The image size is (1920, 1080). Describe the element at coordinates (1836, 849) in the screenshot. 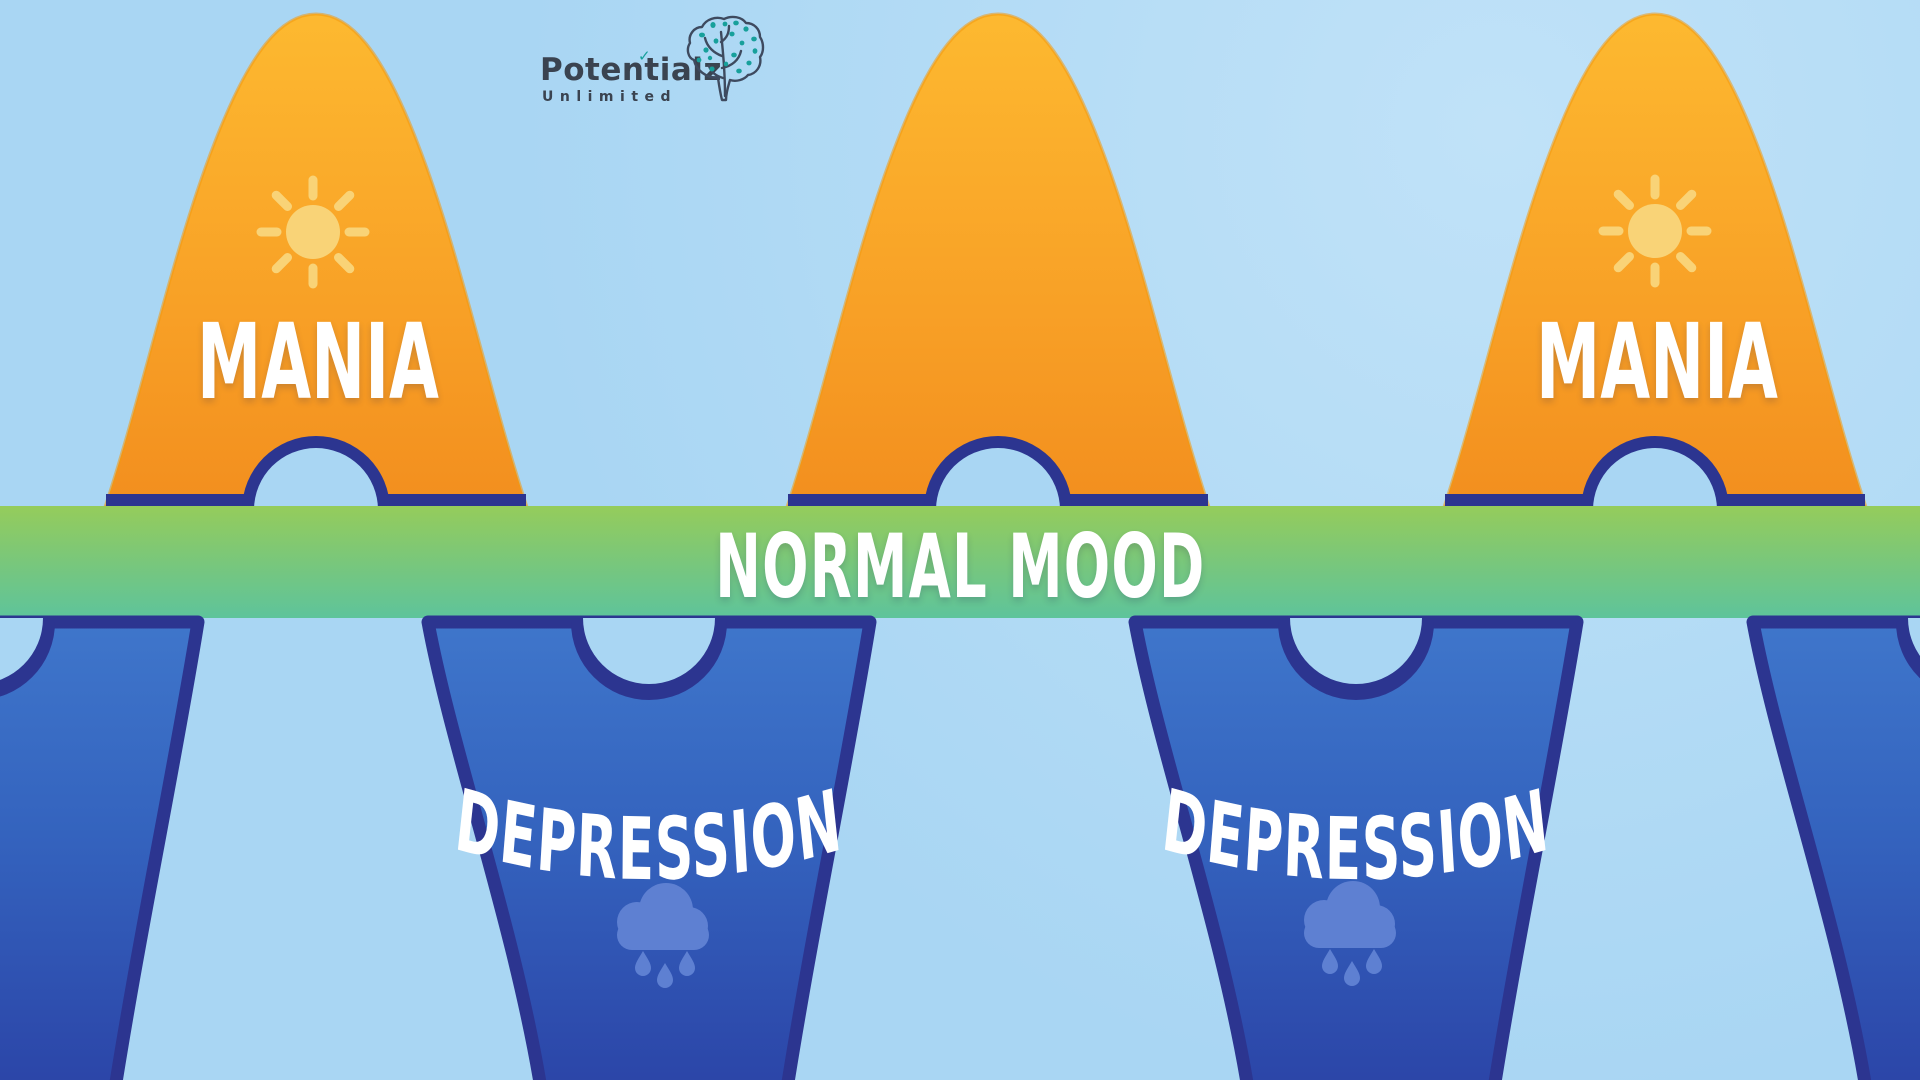

I see `depression-trough-partial-right` at that location.